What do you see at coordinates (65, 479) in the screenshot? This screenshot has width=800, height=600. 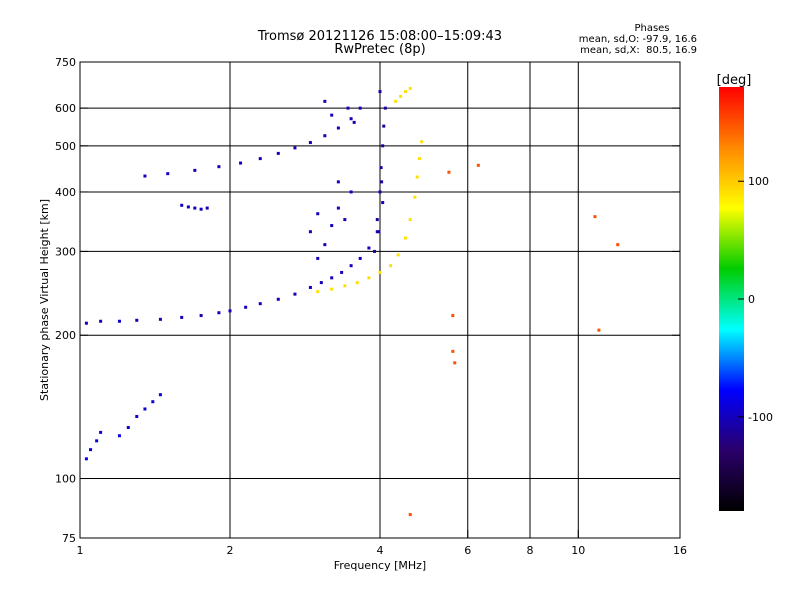 I see `y-tick-label: 100` at bounding box center [65, 479].